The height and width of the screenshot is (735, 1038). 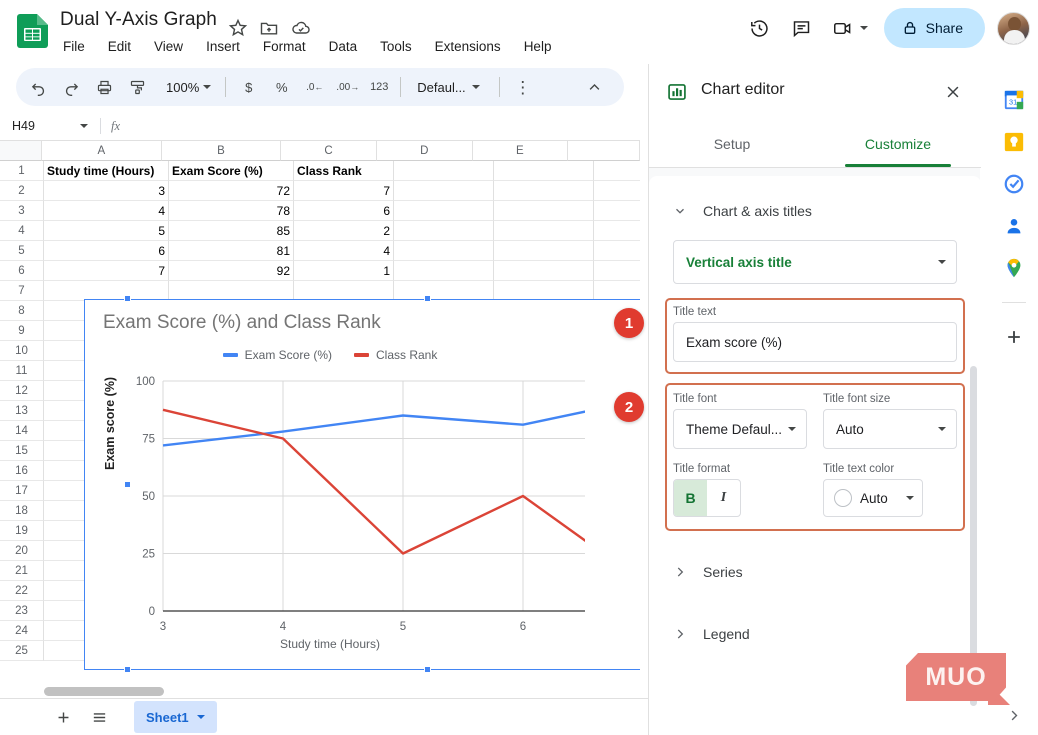 What do you see at coordinates (301, 28) in the screenshot?
I see `cloud-saved-icon` at bounding box center [301, 28].